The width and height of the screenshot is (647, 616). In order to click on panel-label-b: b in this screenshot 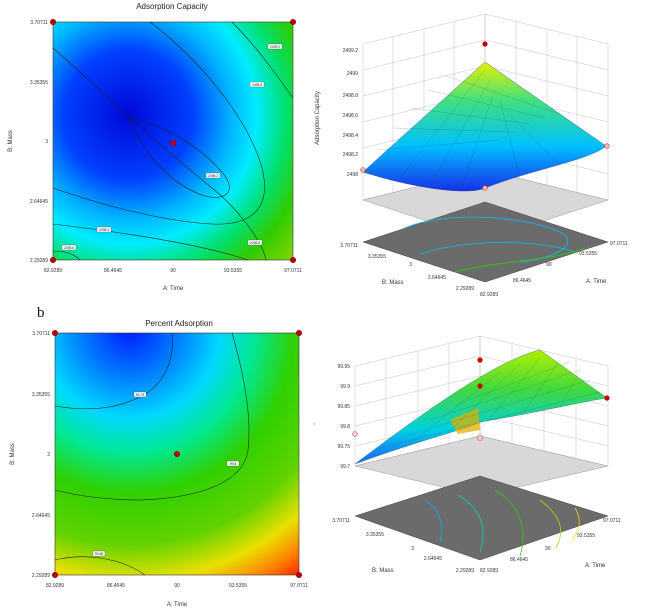, I will do `click(41, 313)`.